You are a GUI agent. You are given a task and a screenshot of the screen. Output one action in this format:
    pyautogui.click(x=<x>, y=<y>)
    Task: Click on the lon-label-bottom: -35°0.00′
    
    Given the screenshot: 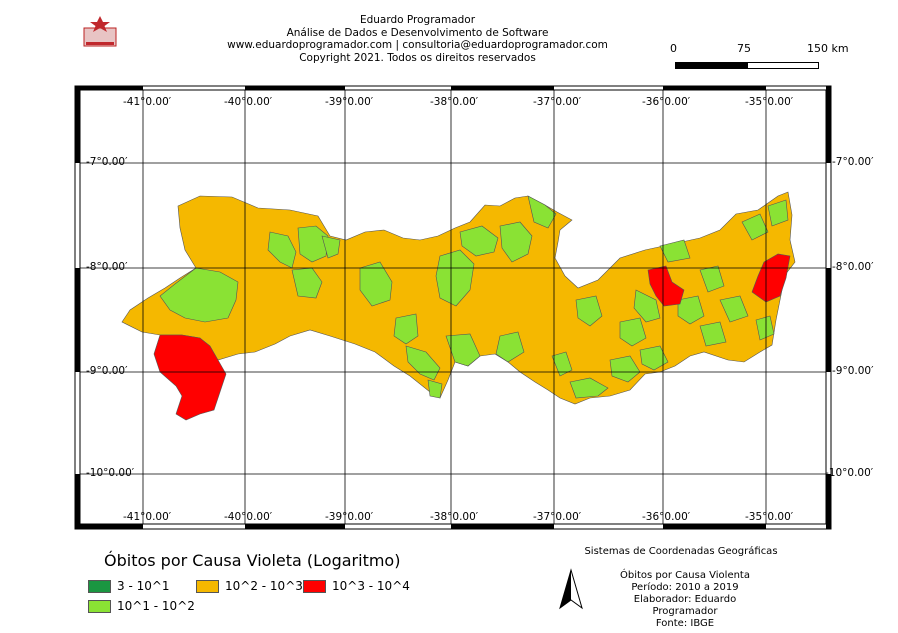 What is the action you would take?
    pyautogui.click(x=769, y=517)
    